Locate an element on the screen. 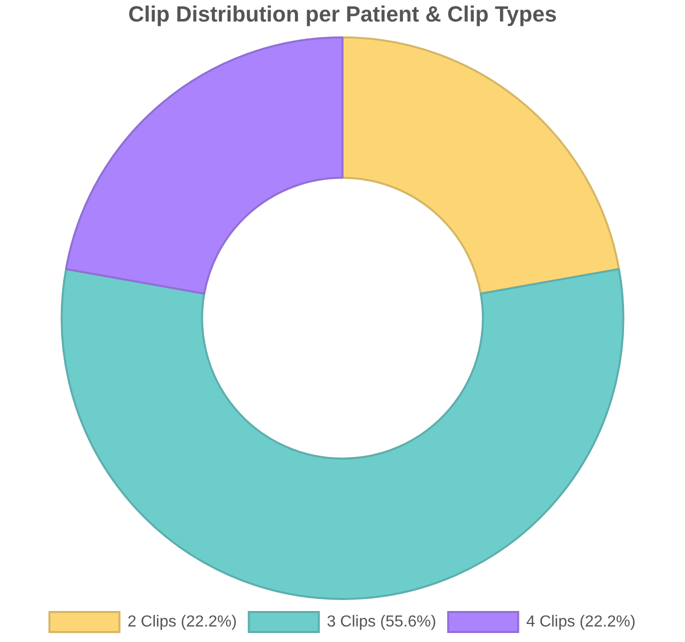 This screenshot has width=685, height=642. legend-label: 3 Clips (55.6%) is located at coordinates (381, 621).